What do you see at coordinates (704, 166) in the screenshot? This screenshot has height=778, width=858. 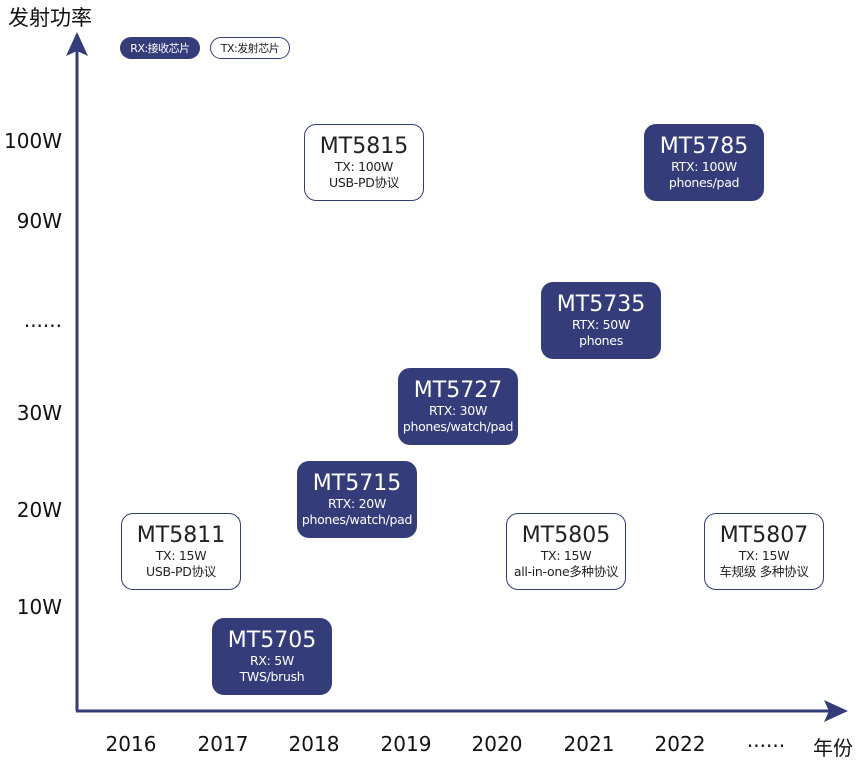 I see `chip-power: RTX: 100W` at bounding box center [704, 166].